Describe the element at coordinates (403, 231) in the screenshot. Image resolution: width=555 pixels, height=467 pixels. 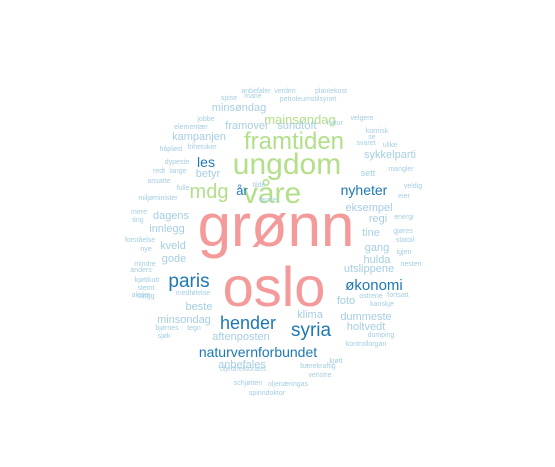
I see `word-70: gjøres` at that location.